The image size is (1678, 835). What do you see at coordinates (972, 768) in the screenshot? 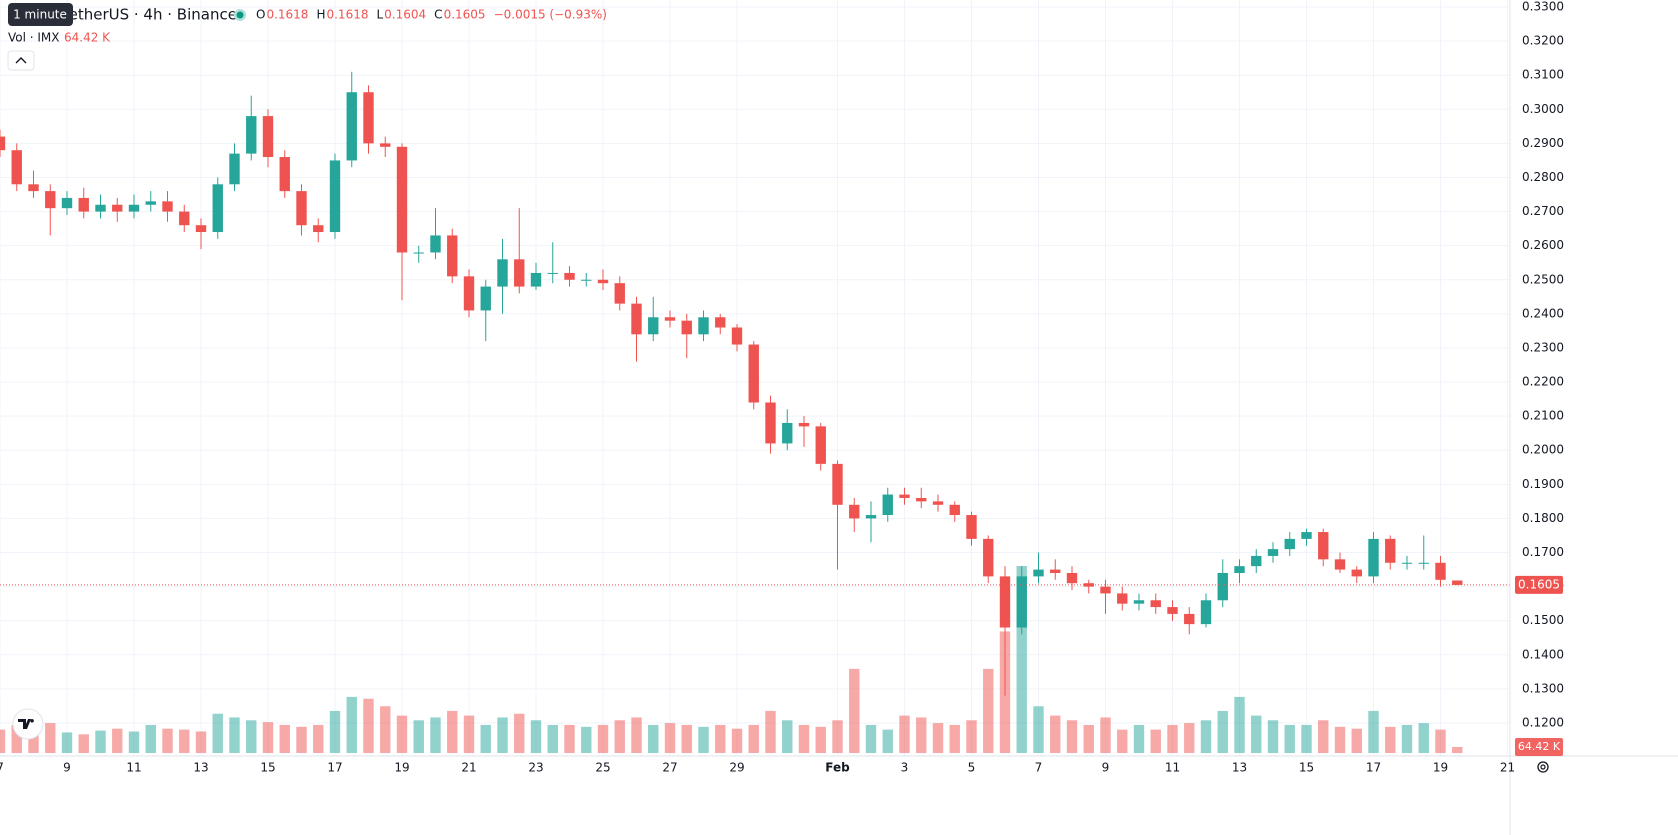
I see `x-tick-label: 5` at bounding box center [972, 768].